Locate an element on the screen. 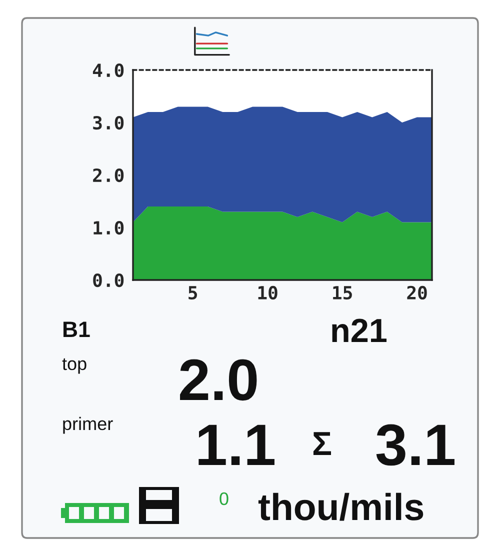 The width and height of the screenshot is (500, 550). text: 0 is located at coordinates (224, 499).